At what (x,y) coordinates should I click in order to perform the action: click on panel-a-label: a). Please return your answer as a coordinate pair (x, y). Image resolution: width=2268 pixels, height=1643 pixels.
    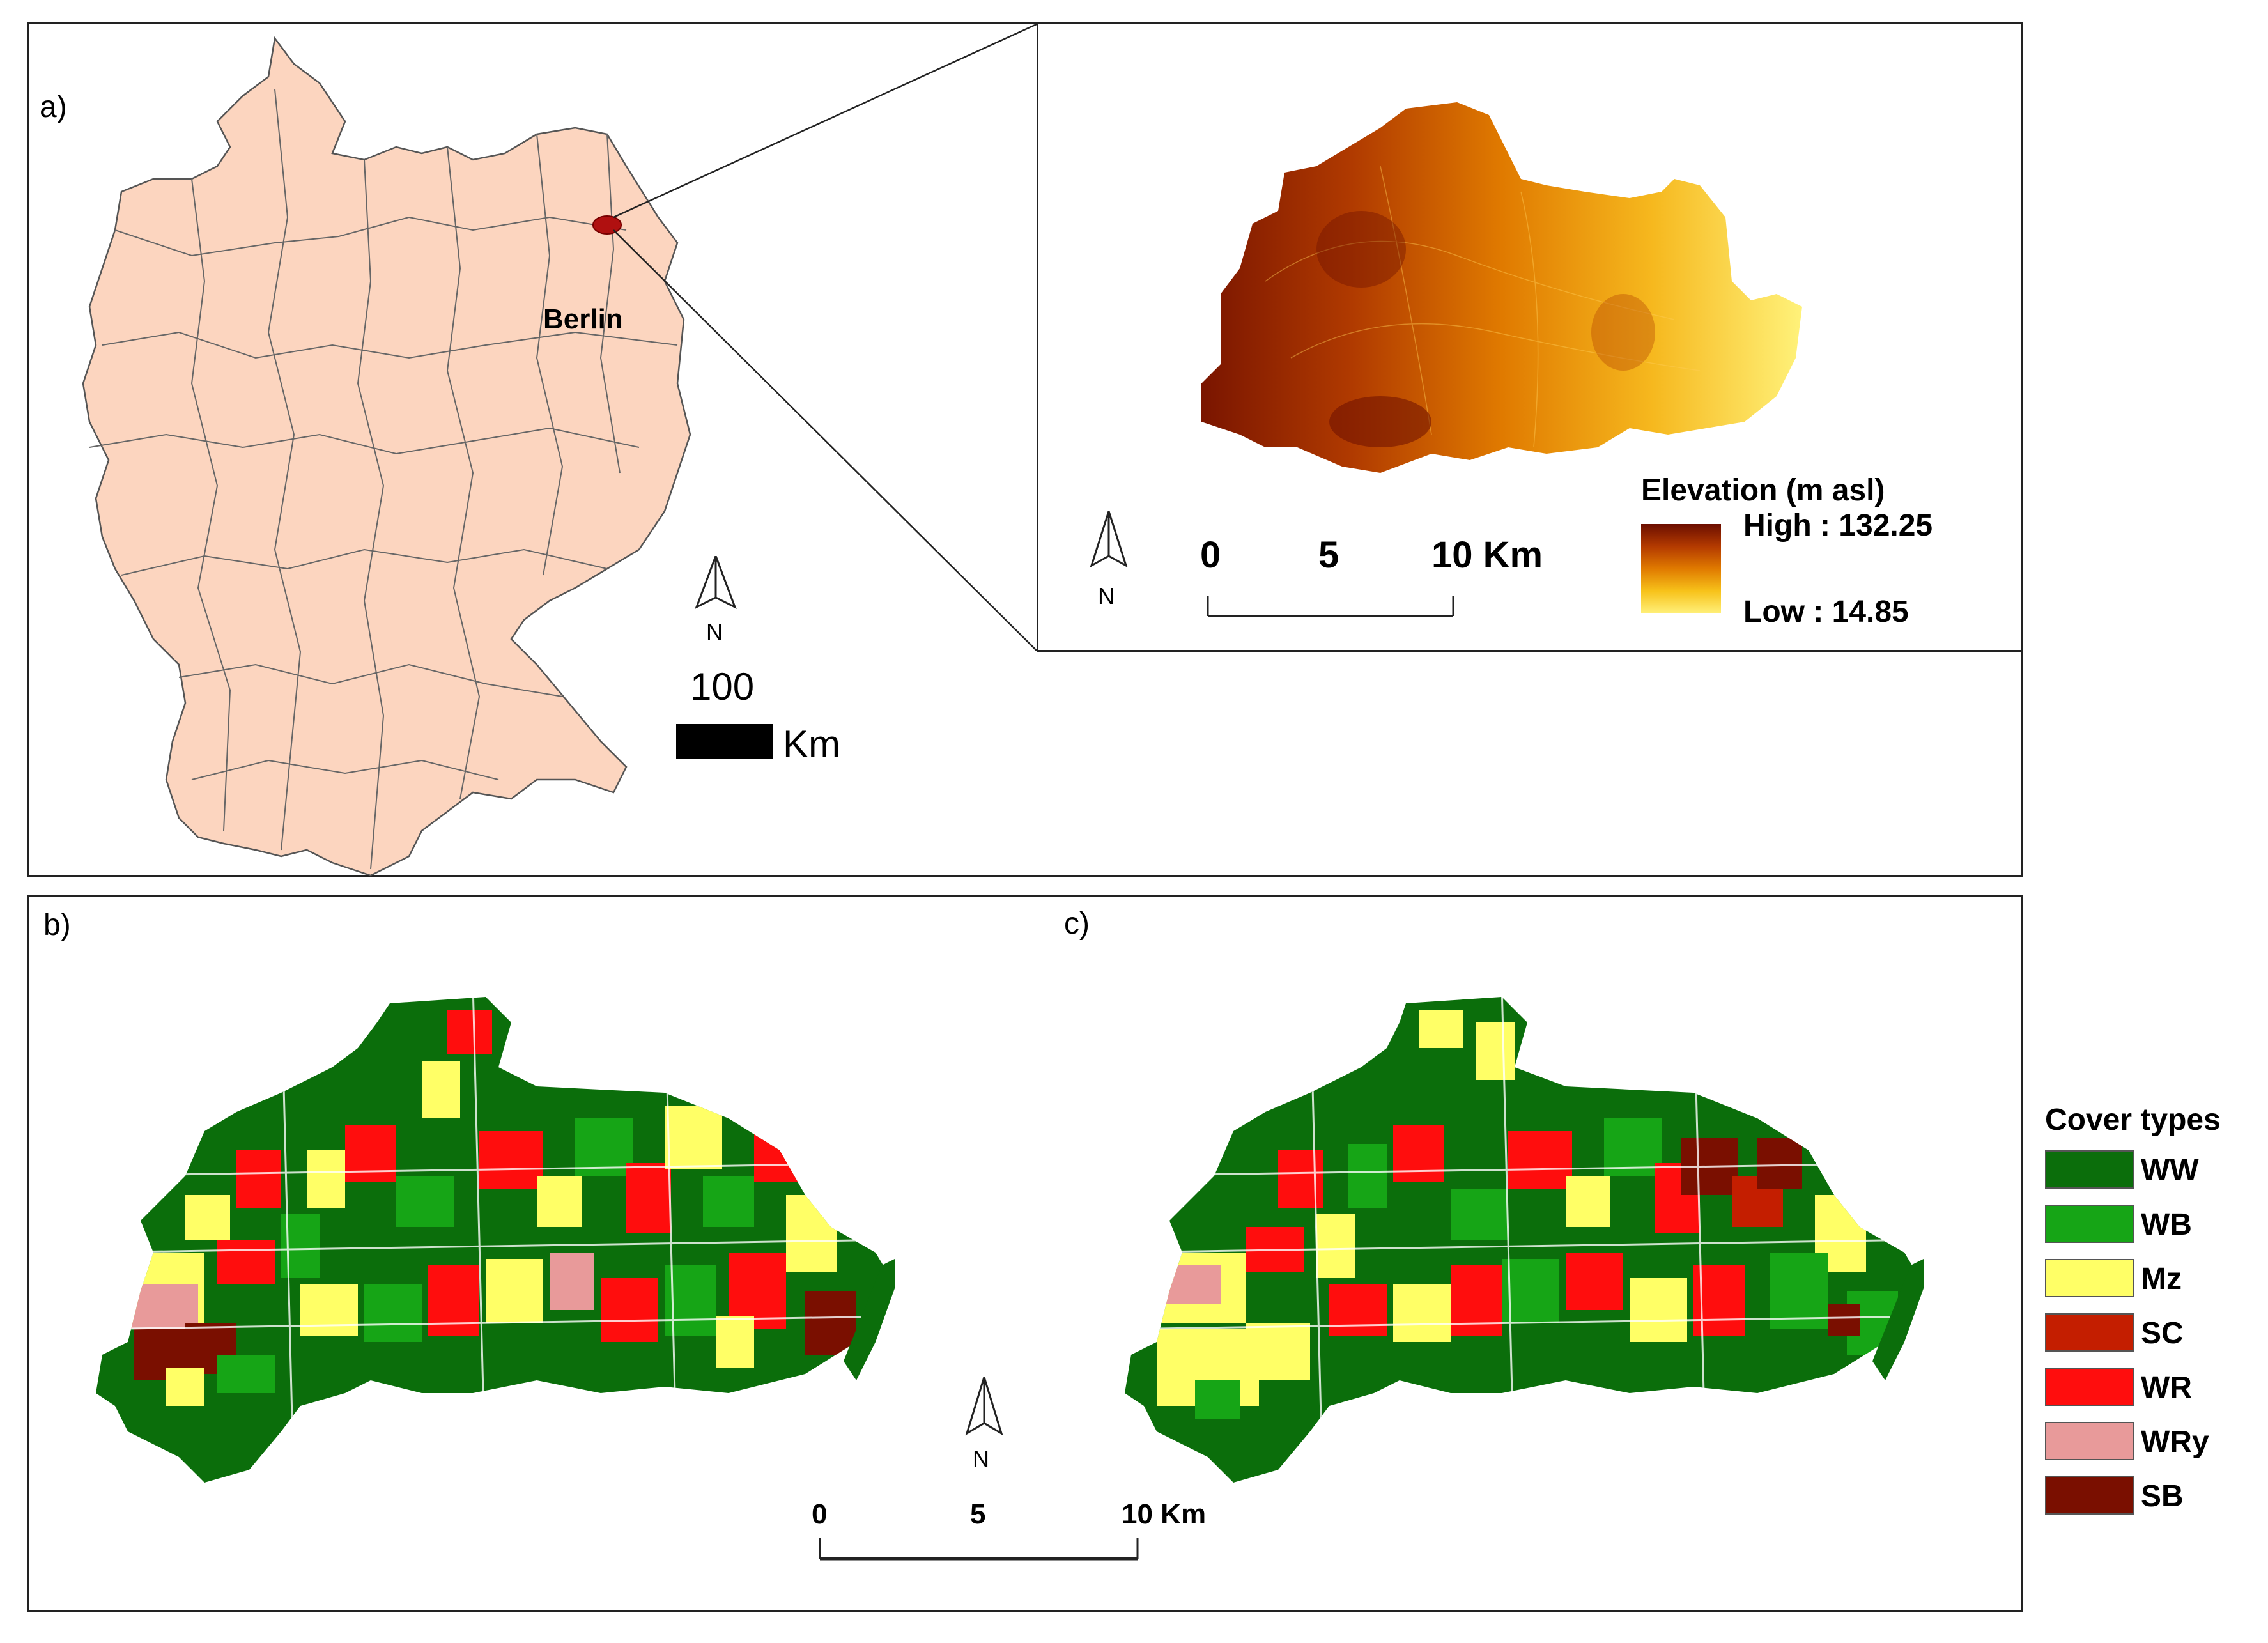
    Looking at the image, I should click on (54, 107).